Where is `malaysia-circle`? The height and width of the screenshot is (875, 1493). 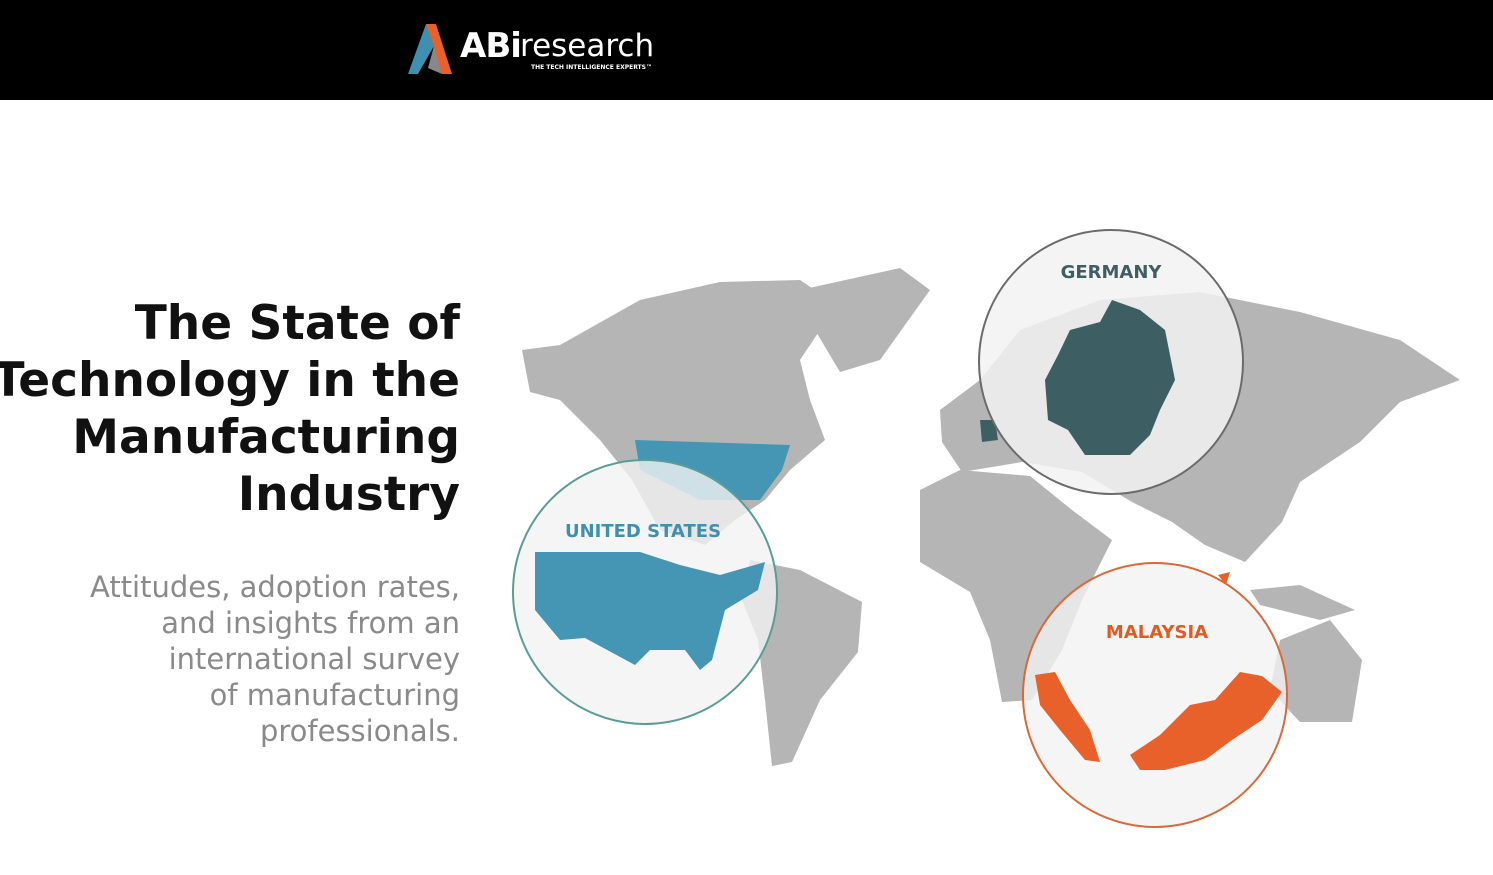
malaysia-circle is located at coordinates (1155, 695).